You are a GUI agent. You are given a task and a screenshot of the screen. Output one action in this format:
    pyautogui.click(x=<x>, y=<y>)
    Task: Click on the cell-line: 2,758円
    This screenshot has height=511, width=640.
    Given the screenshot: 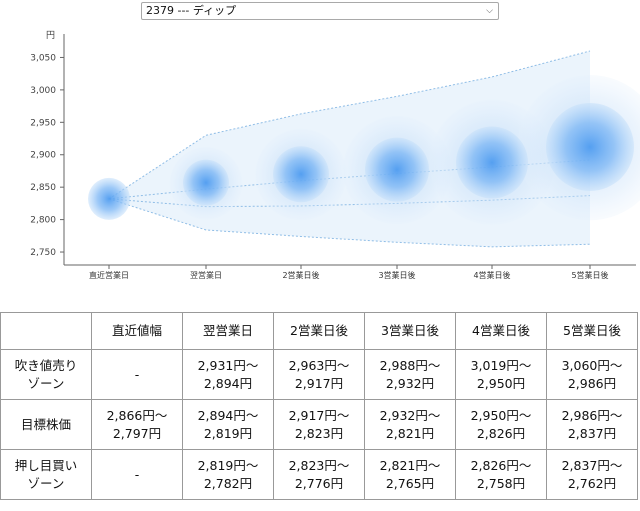 What is the action you would take?
    pyautogui.click(x=501, y=483)
    